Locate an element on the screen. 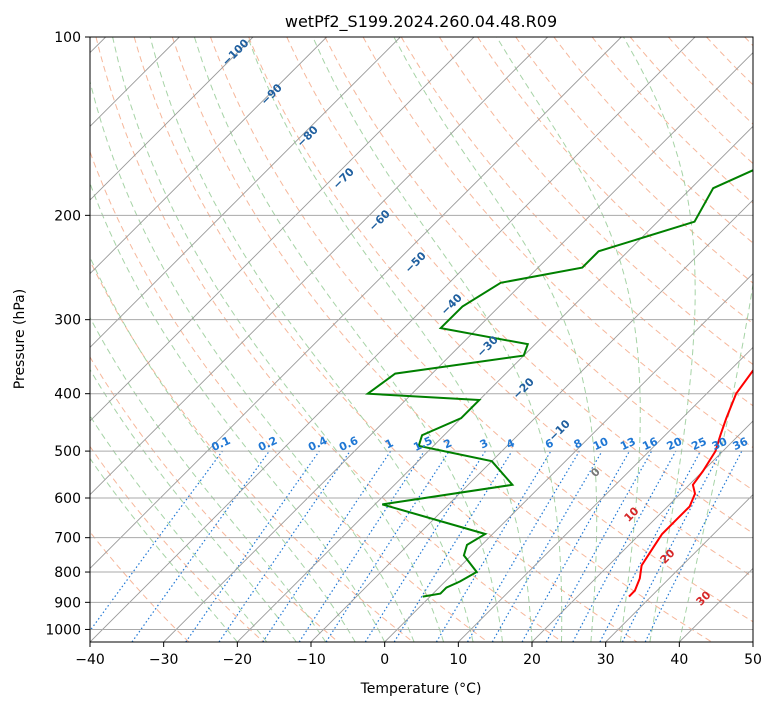 This screenshot has width=775, height=708. mixing-ratio-label: 25 is located at coordinates (698, 444).